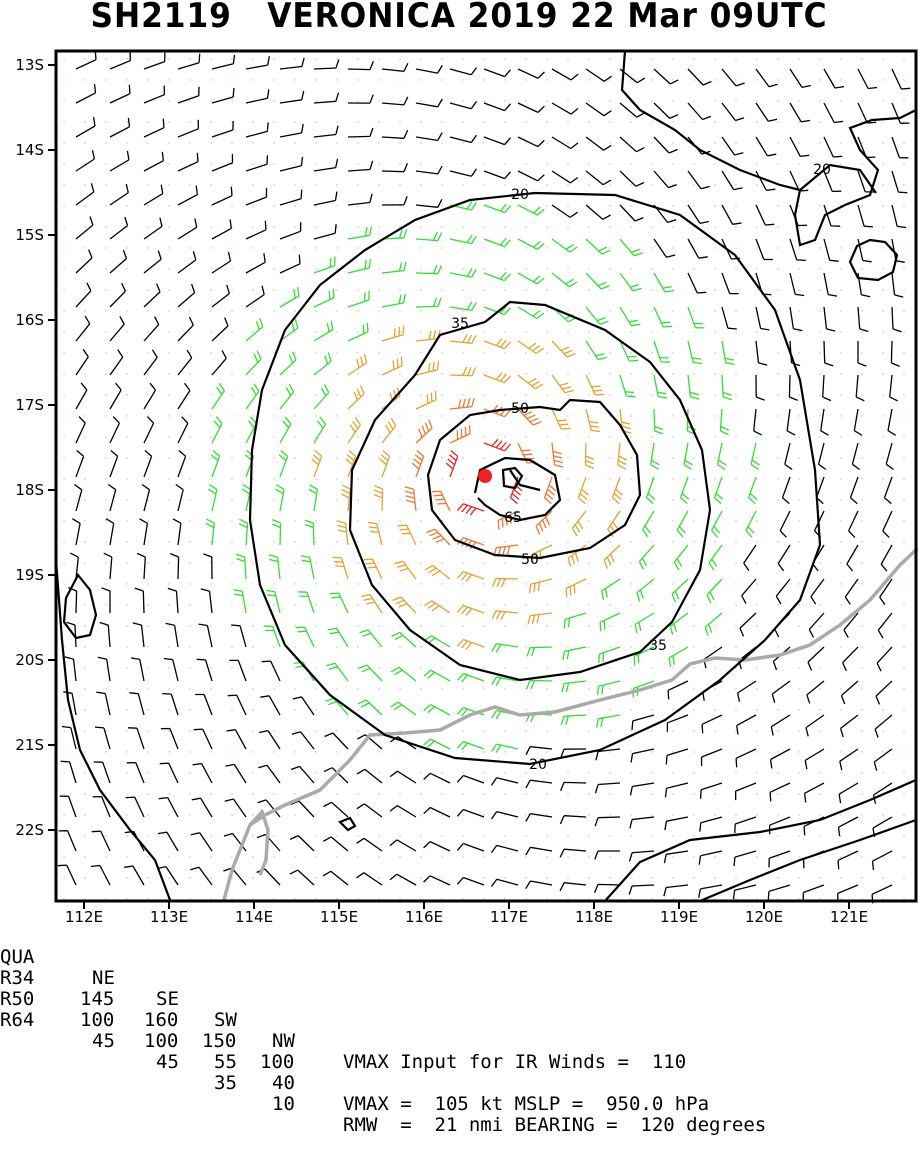 The width and height of the screenshot is (918, 1157). Describe the element at coordinates (52, 447) in the screenshot. I see `latitude-ticks` at that location.